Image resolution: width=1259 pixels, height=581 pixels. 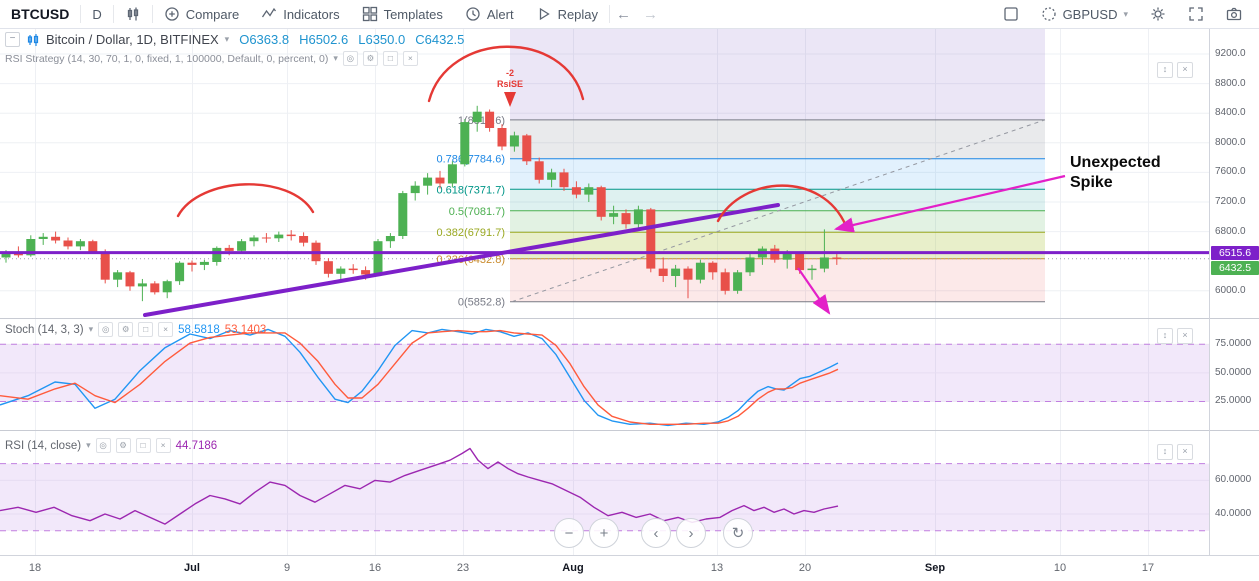 I want to click on reset-chart-button: ↻, so click(x=738, y=533).